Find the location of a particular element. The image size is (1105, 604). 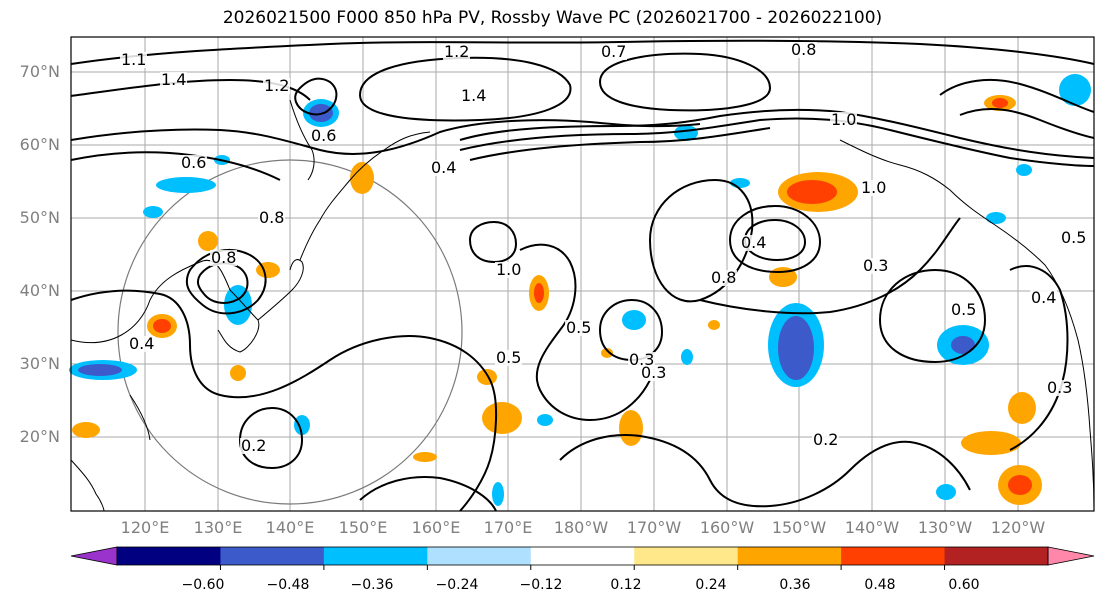

colorbar-label: 0.36 is located at coordinates (795, 585).